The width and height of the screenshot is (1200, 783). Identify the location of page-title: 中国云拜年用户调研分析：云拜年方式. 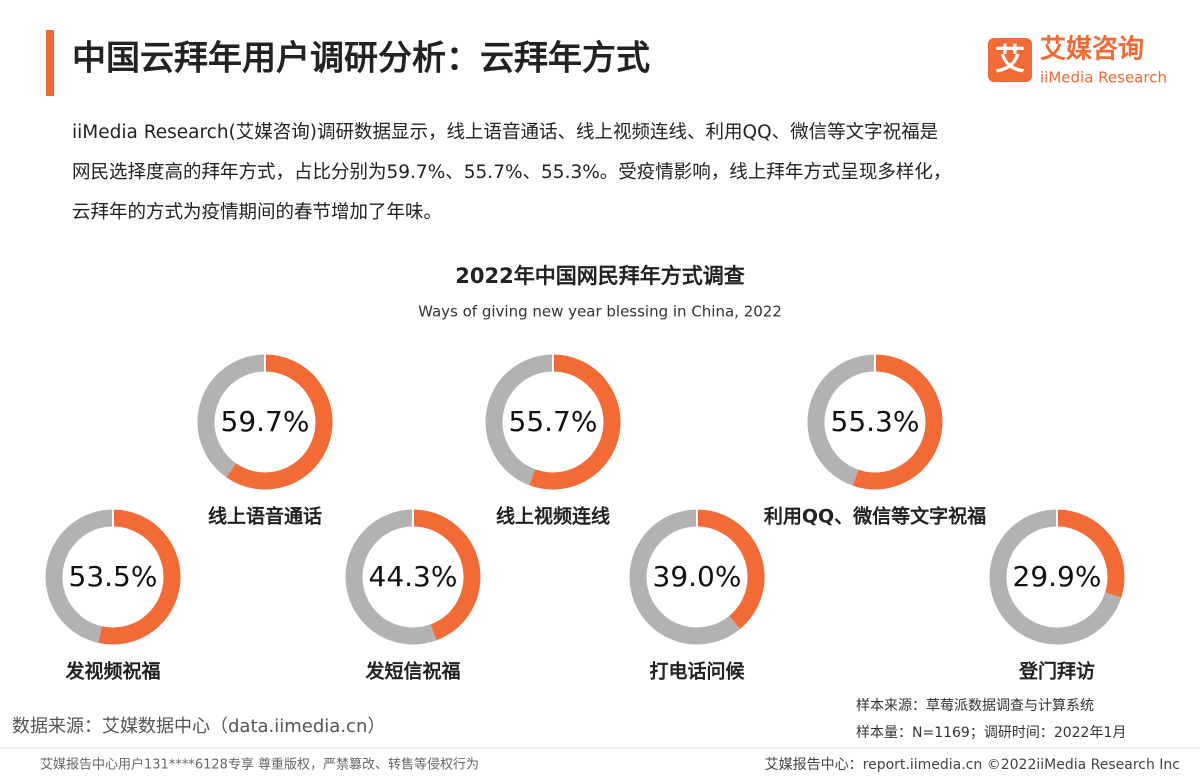
(361, 59).